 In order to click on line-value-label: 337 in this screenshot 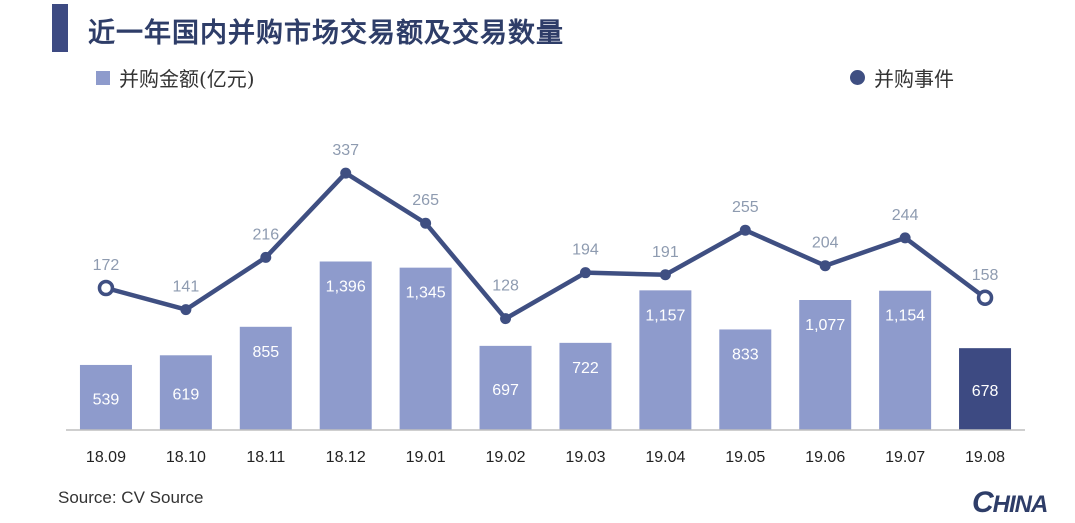, I will do `click(345, 150)`.